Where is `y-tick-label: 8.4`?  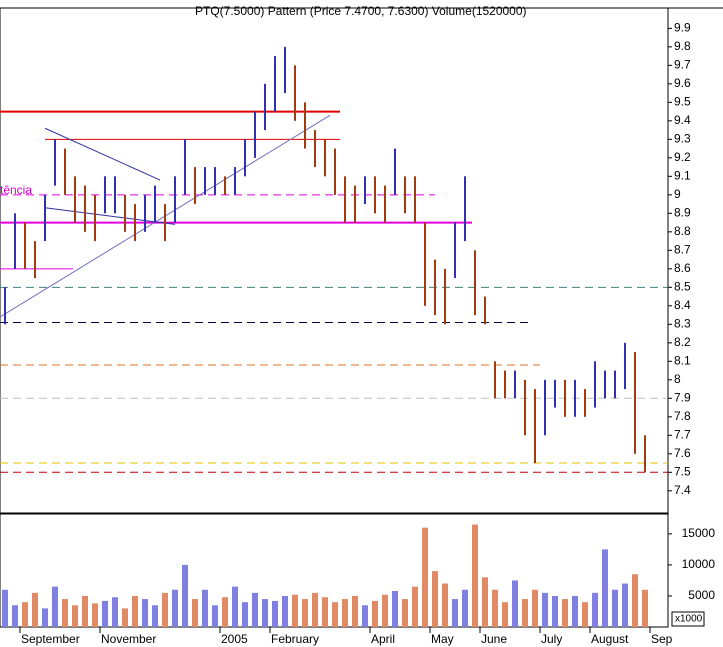
y-tick-label: 8.4 is located at coordinates (682, 305).